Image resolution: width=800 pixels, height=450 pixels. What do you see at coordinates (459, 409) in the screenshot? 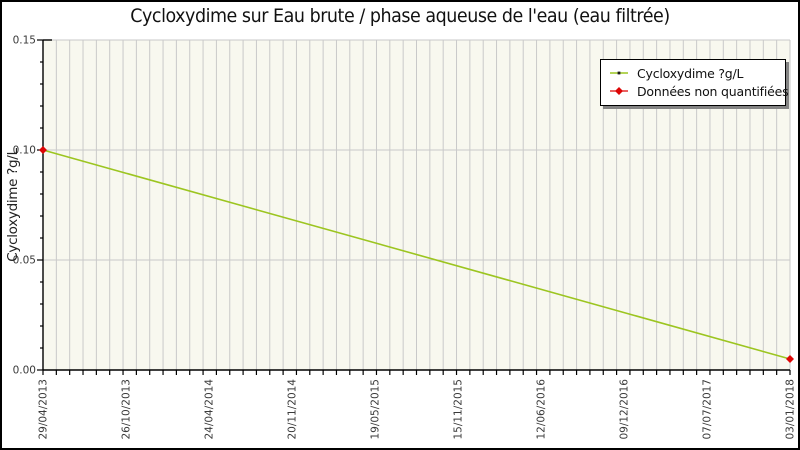
I see `x-tick-label: 15/11/2015` at bounding box center [459, 409].